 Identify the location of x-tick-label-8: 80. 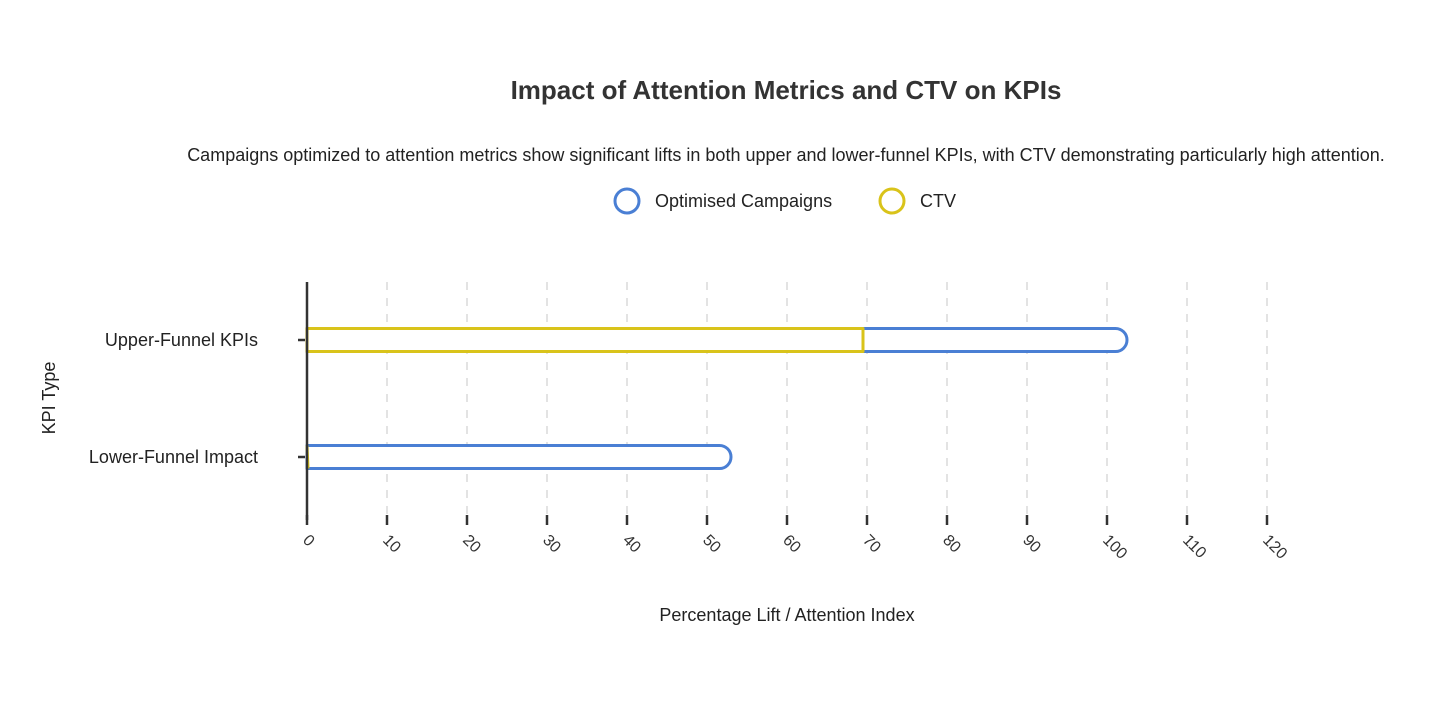
(951, 544).